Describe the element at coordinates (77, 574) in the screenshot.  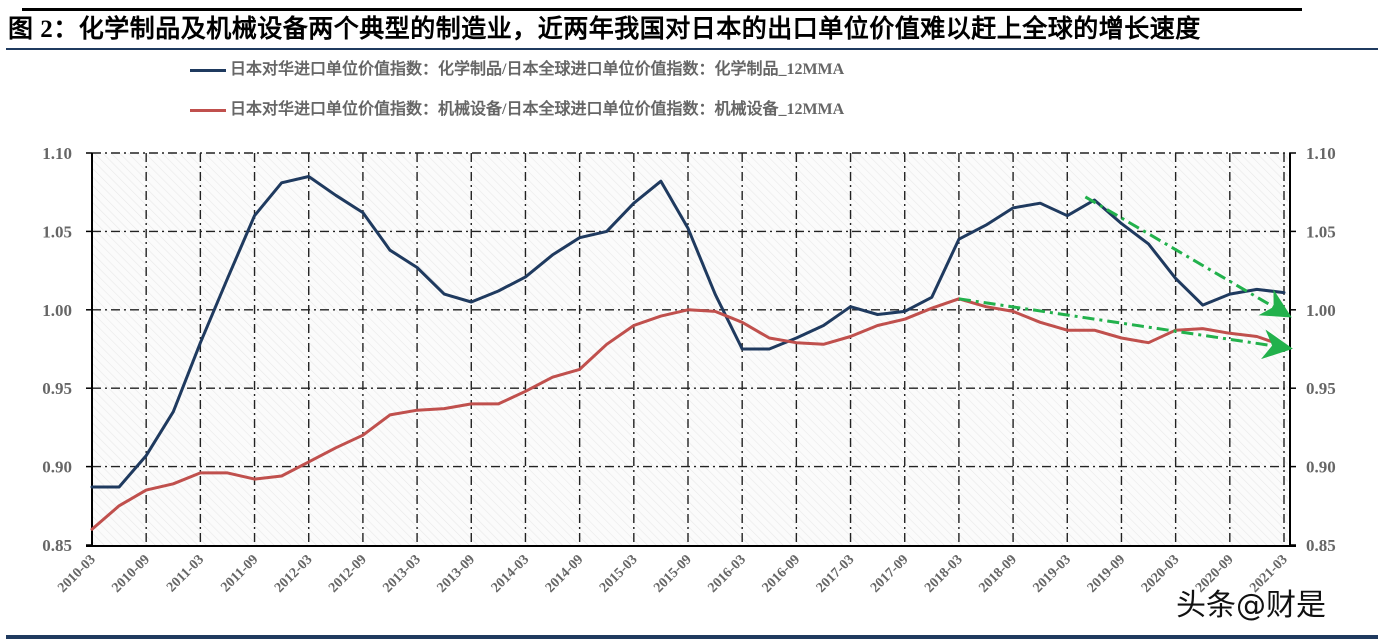
I see `x-tick-label: 2010-03` at that location.